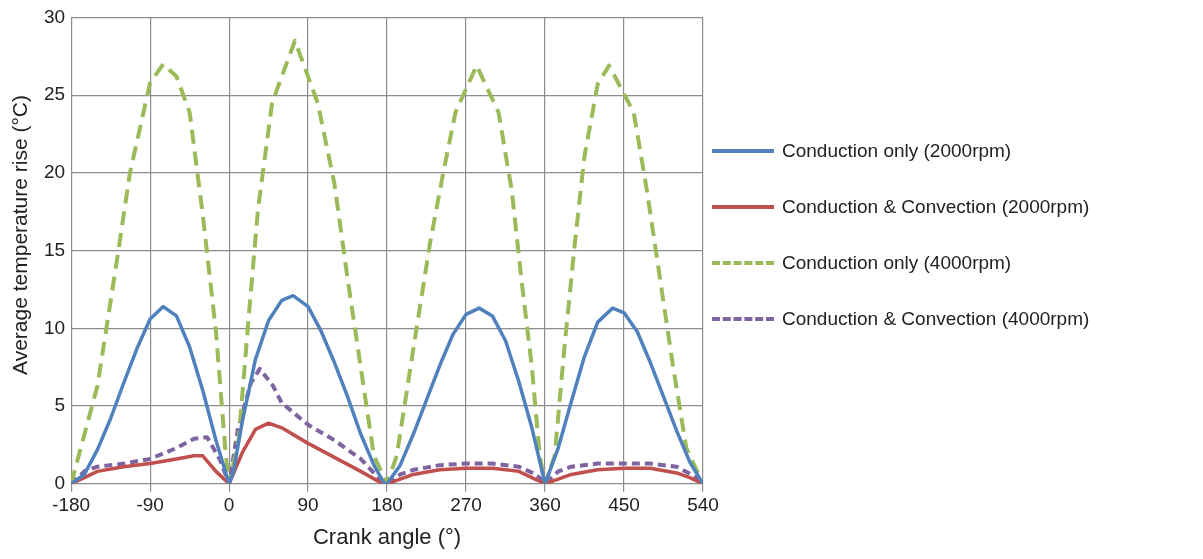 This screenshot has width=1203, height=559. Describe the element at coordinates (387, 505) in the screenshot. I see `x-tick-label: 180` at that location.